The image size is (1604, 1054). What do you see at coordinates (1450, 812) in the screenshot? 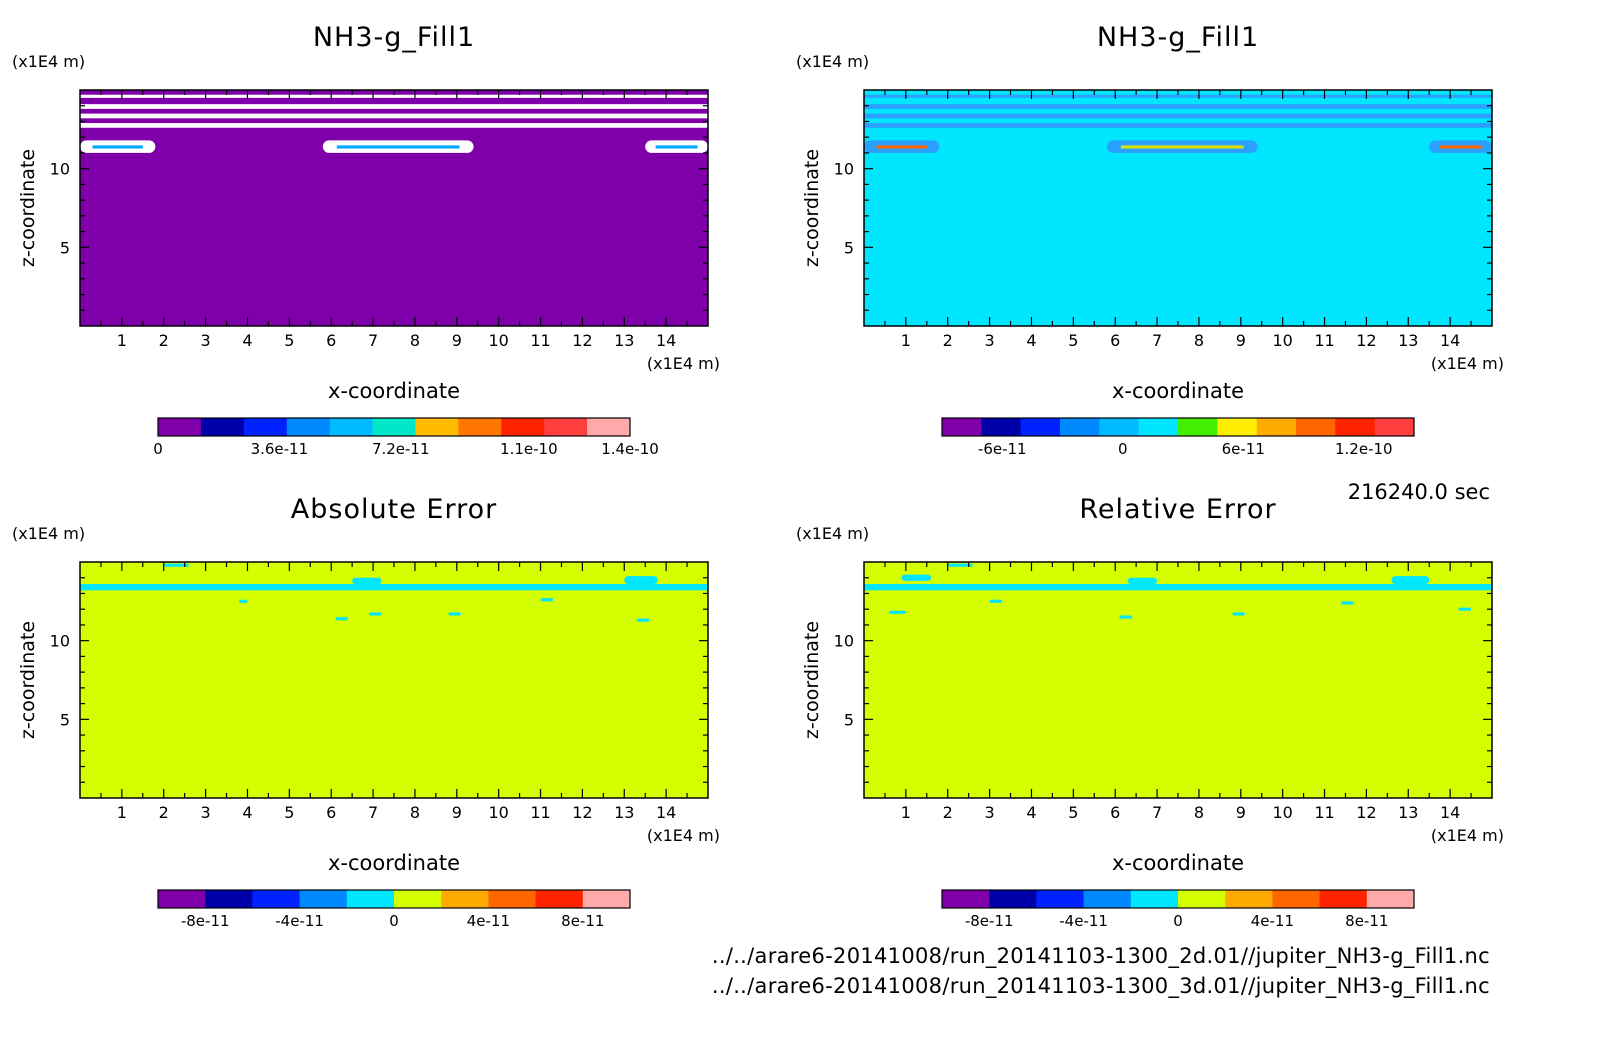
I see `x-tick-label: 14` at bounding box center [1450, 812].